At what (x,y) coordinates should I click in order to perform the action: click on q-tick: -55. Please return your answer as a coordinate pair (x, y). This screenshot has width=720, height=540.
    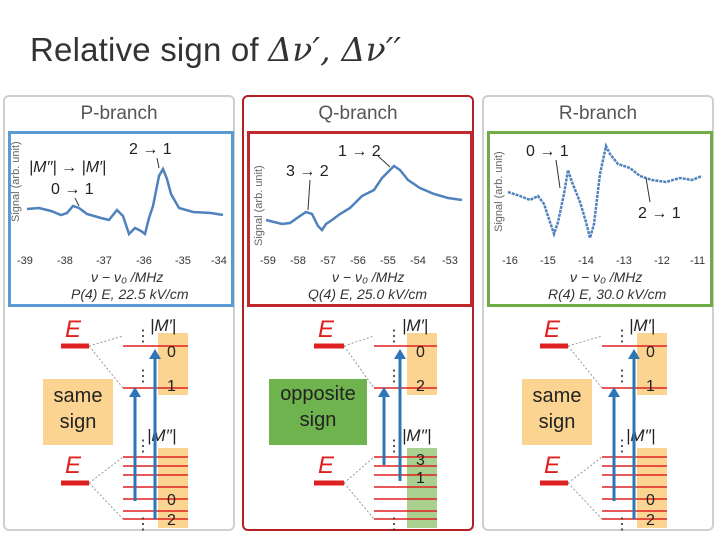
    Looking at the image, I should click on (388, 261).